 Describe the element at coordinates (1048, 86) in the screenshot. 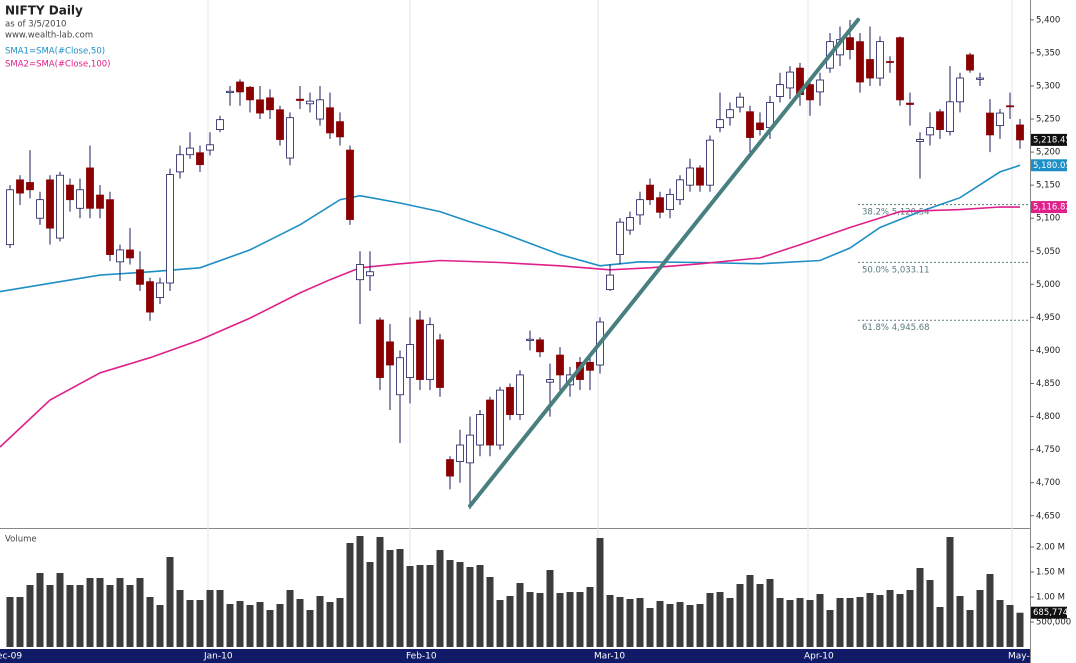

I see `y-tick-label: 5,300` at that location.